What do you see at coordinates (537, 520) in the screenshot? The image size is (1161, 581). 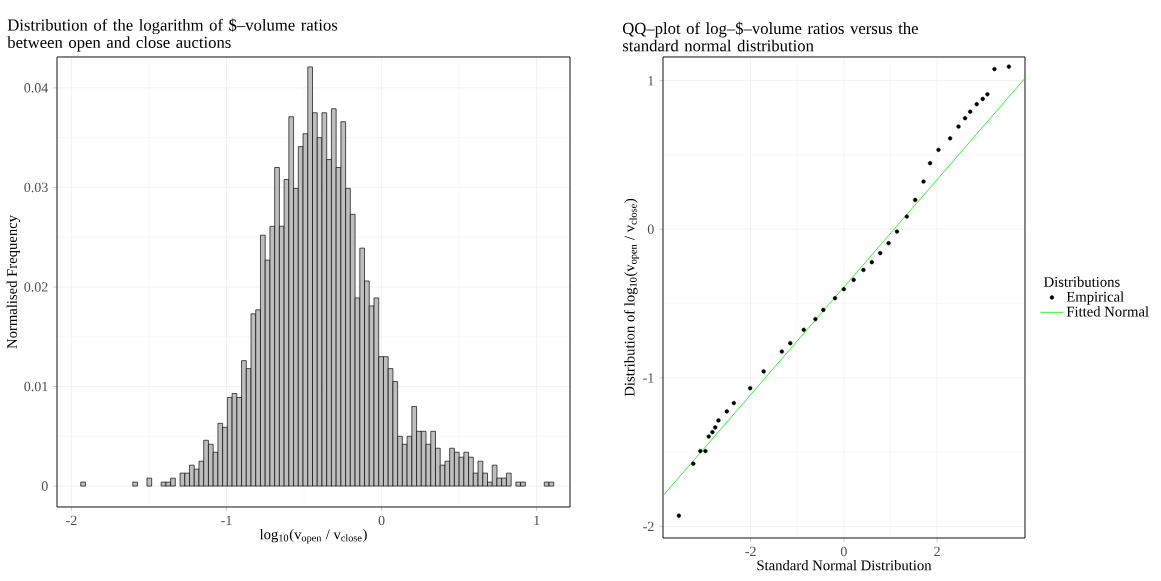 I see `x-tick-label: 1` at bounding box center [537, 520].